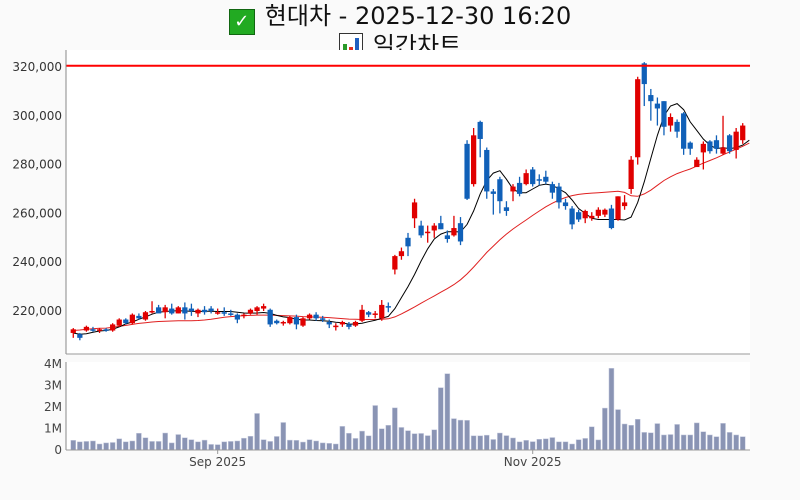 The image size is (800, 500). I want to click on volume-tick-label: 0, so click(58, 450).